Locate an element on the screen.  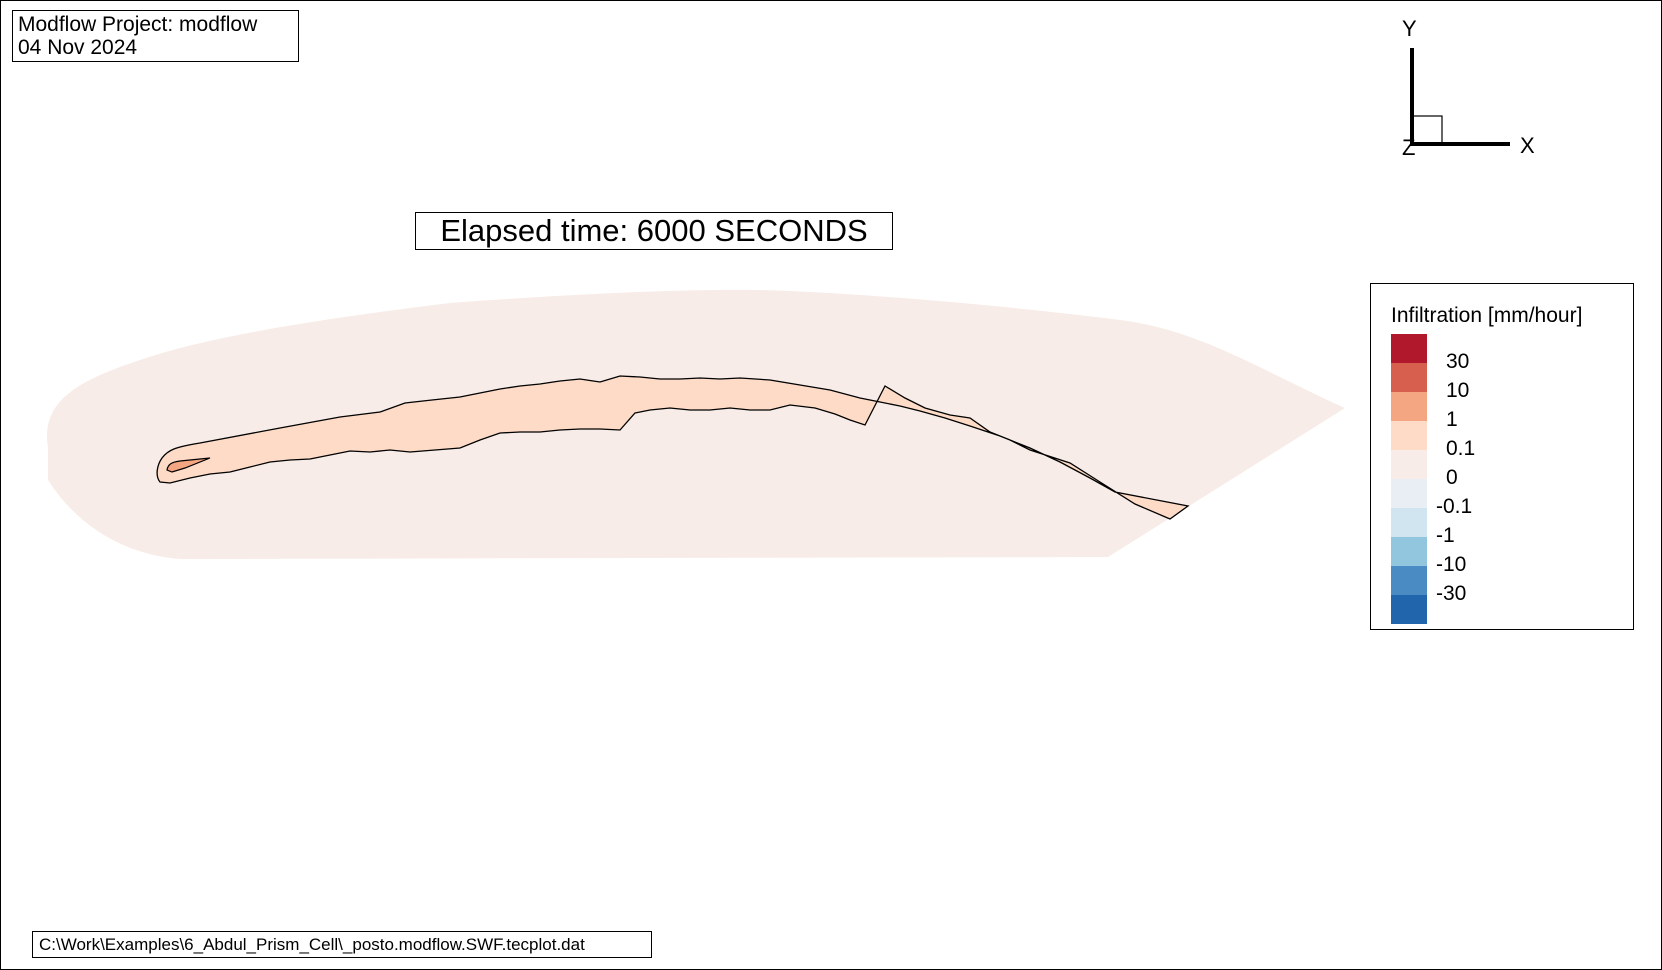
infiltration-channel-region is located at coordinates (673, 447).